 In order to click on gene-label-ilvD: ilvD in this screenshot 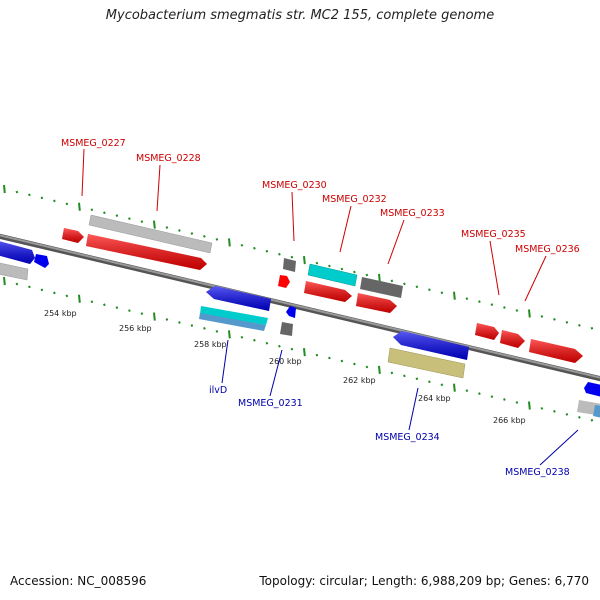, I will do `click(218, 390)`.